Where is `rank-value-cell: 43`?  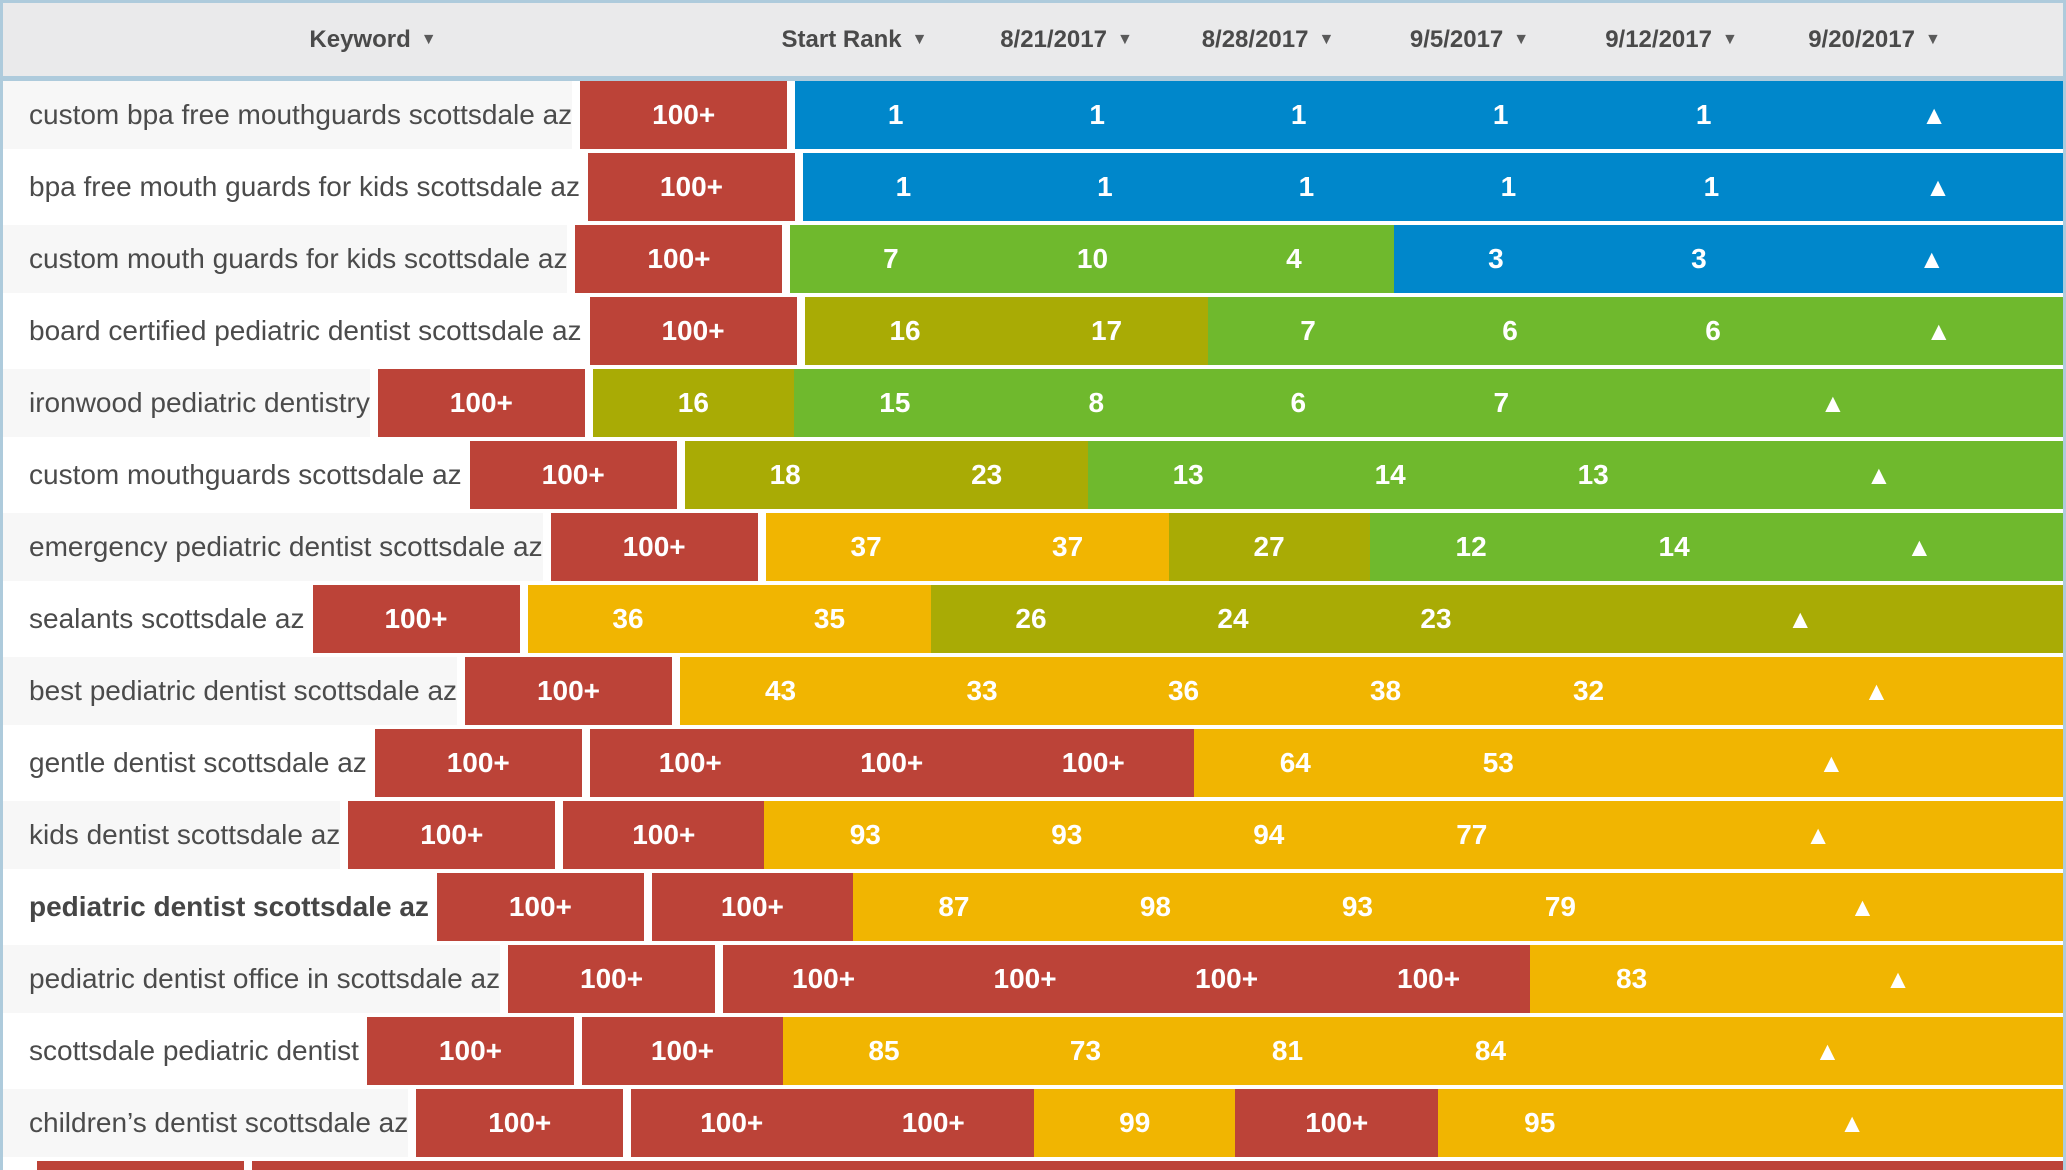
rank-value-cell: 43 is located at coordinates (781, 691).